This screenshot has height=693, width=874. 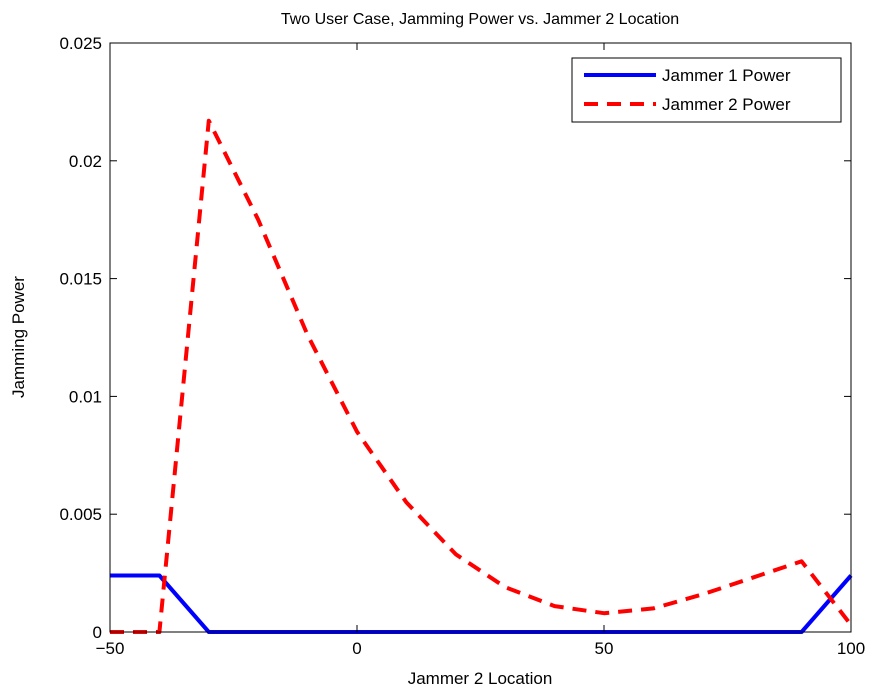 I want to click on x-tick-label: 100, so click(x=851, y=648).